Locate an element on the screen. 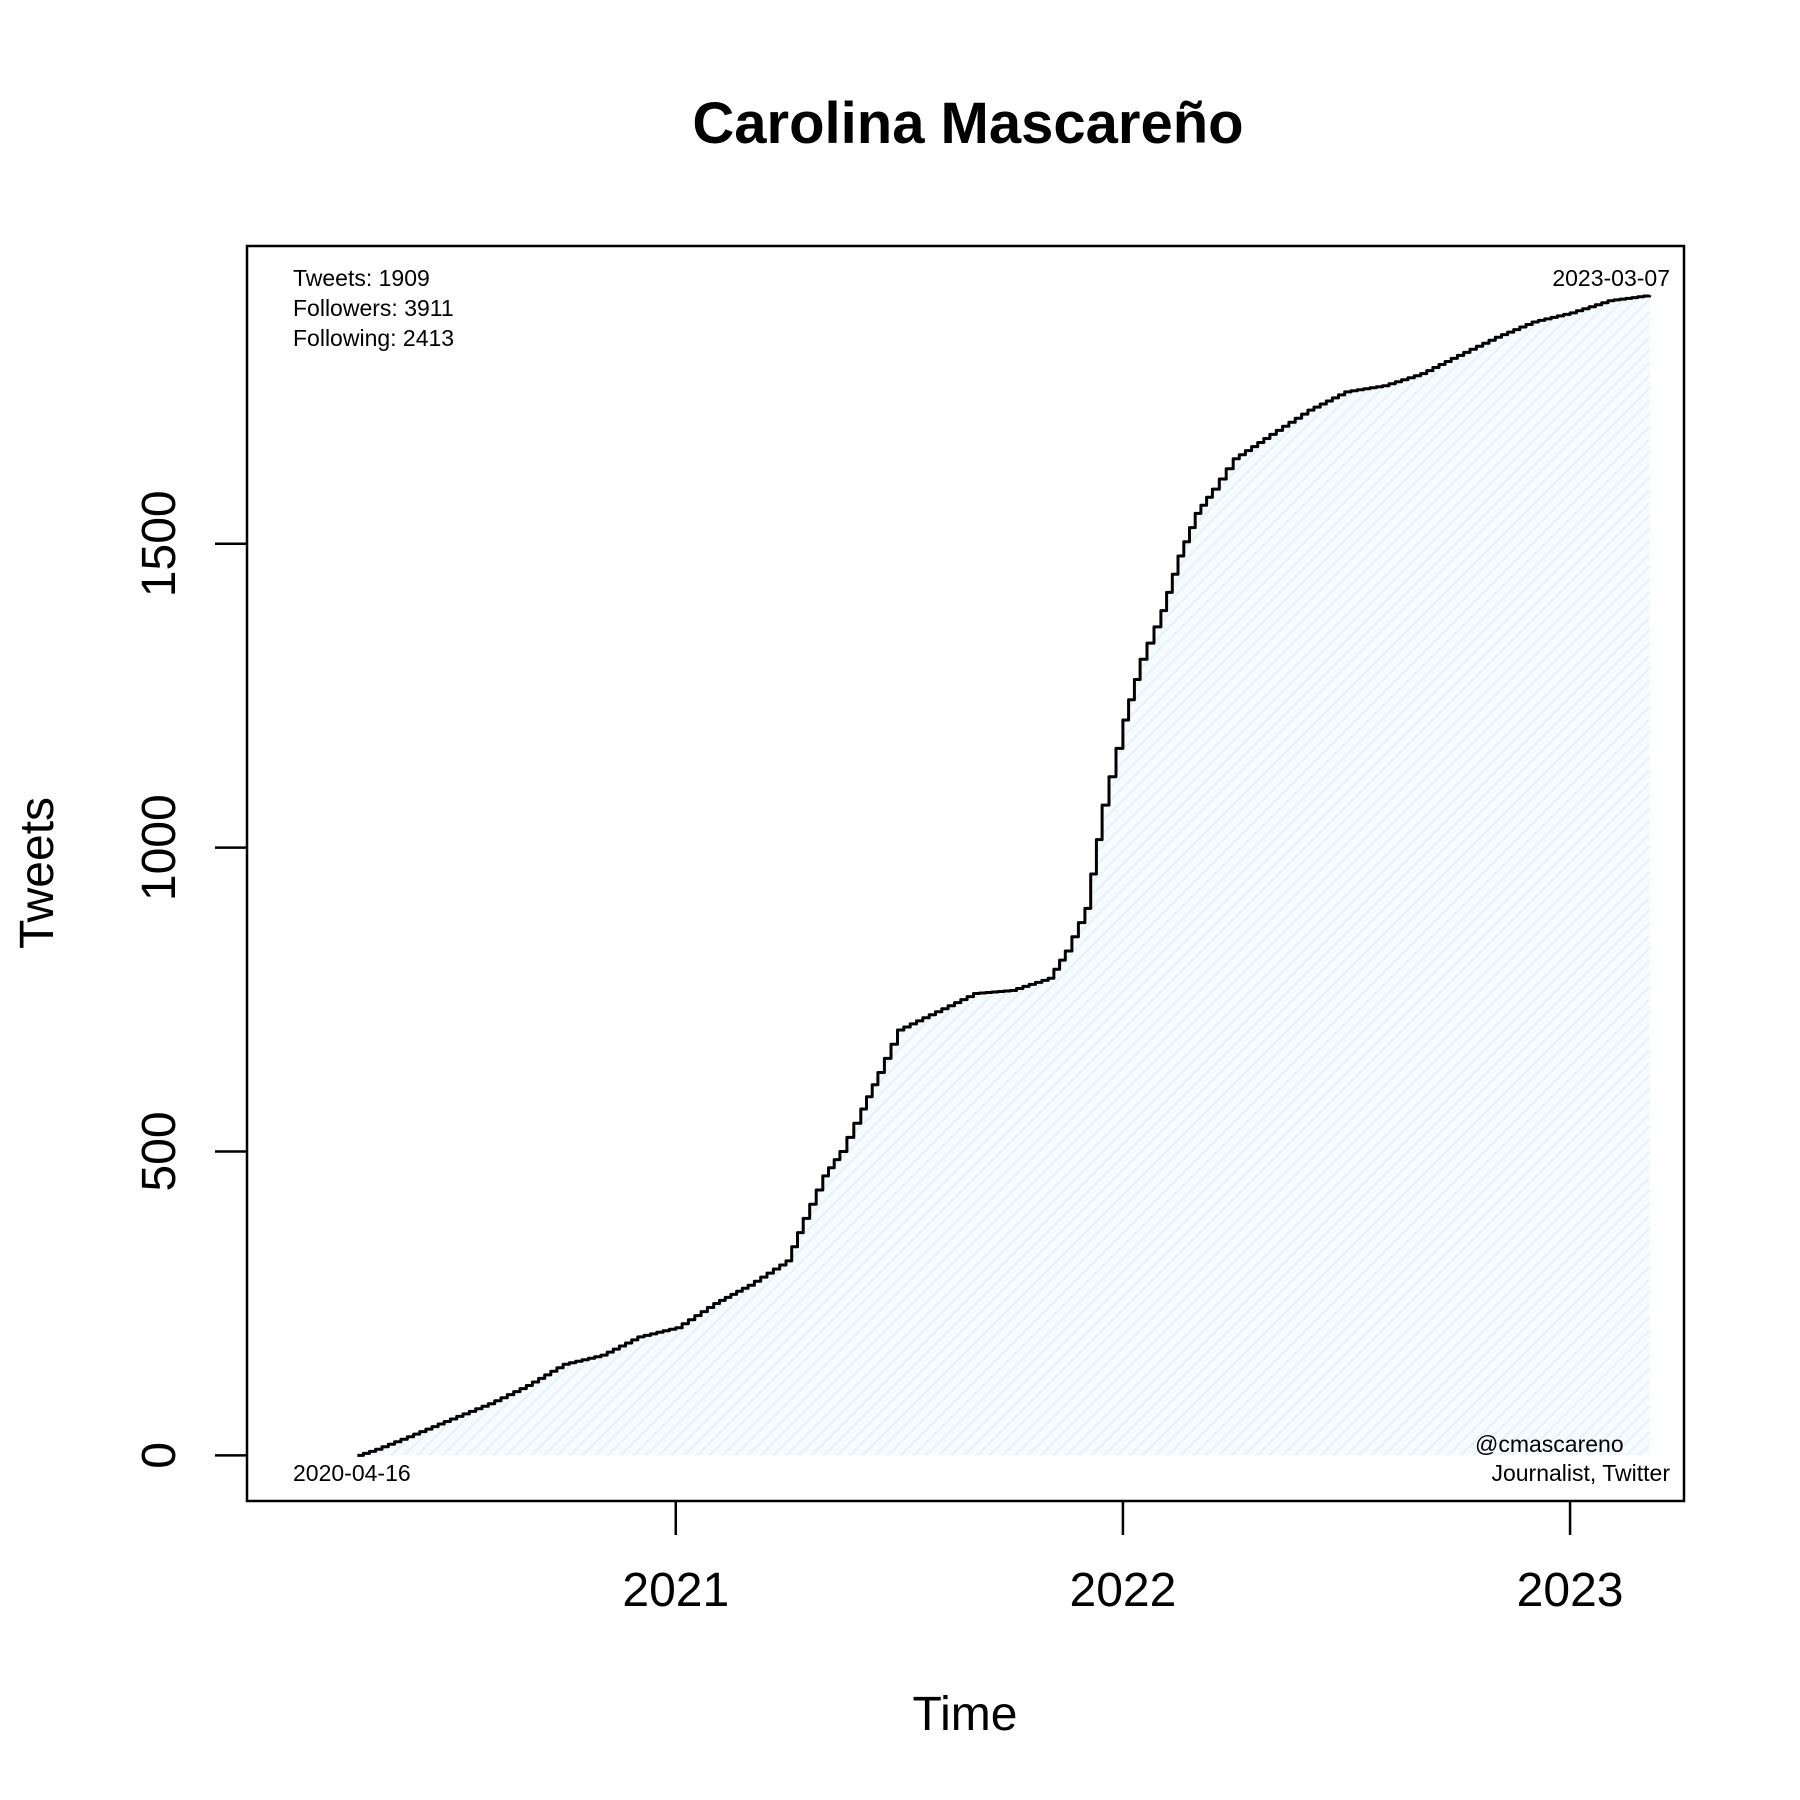  start-date-label: 2020-04-16 is located at coordinates (352, 1473).